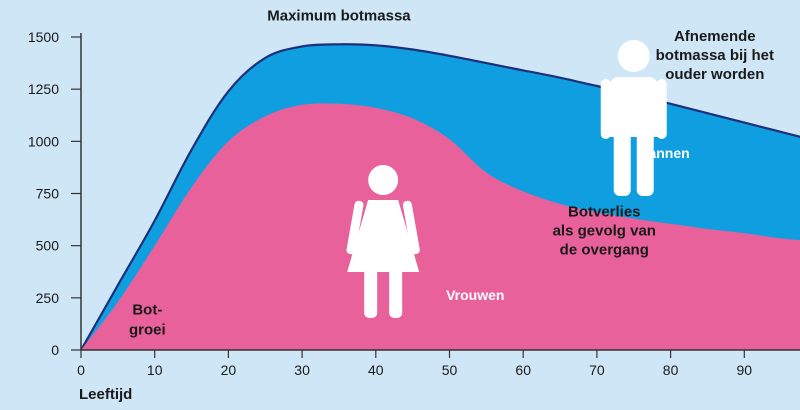 This screenshot has height=410, width=800. I want to click on y-tick-label: 1000, so click(43, 141).